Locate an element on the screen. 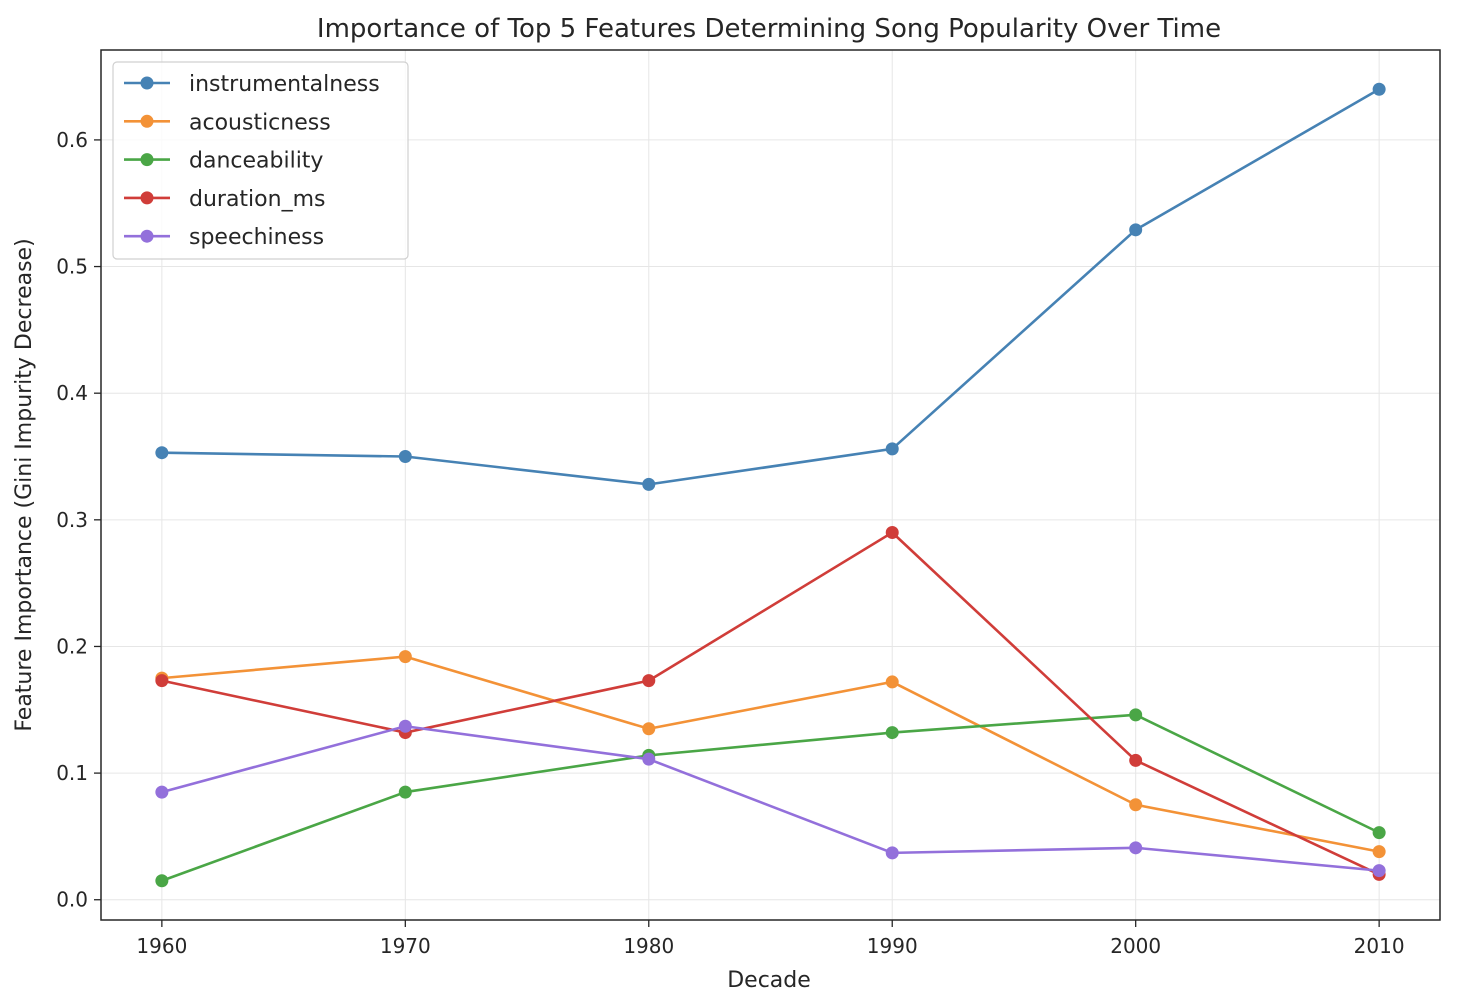 The height and width of the screenshot is (1008, 1458). x-tick-label: 2000 is located at coordinates (1135, 946).